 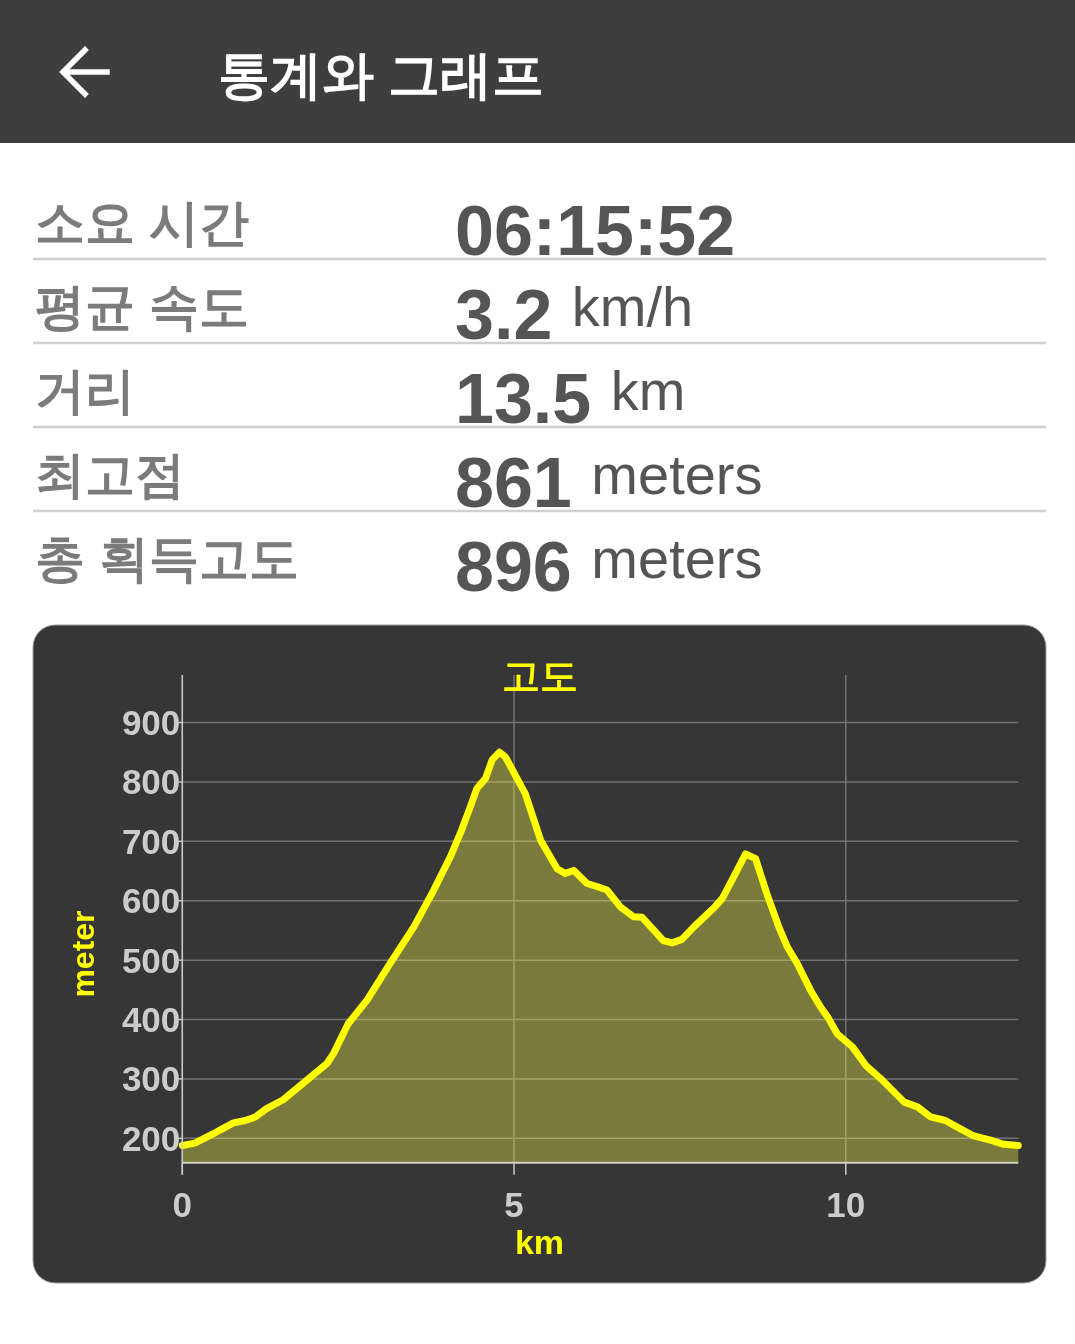 What do you see at coordinates (570, 398) in the screenshot?
I see `text: 13.5 km` at bounding box center [570, 398].